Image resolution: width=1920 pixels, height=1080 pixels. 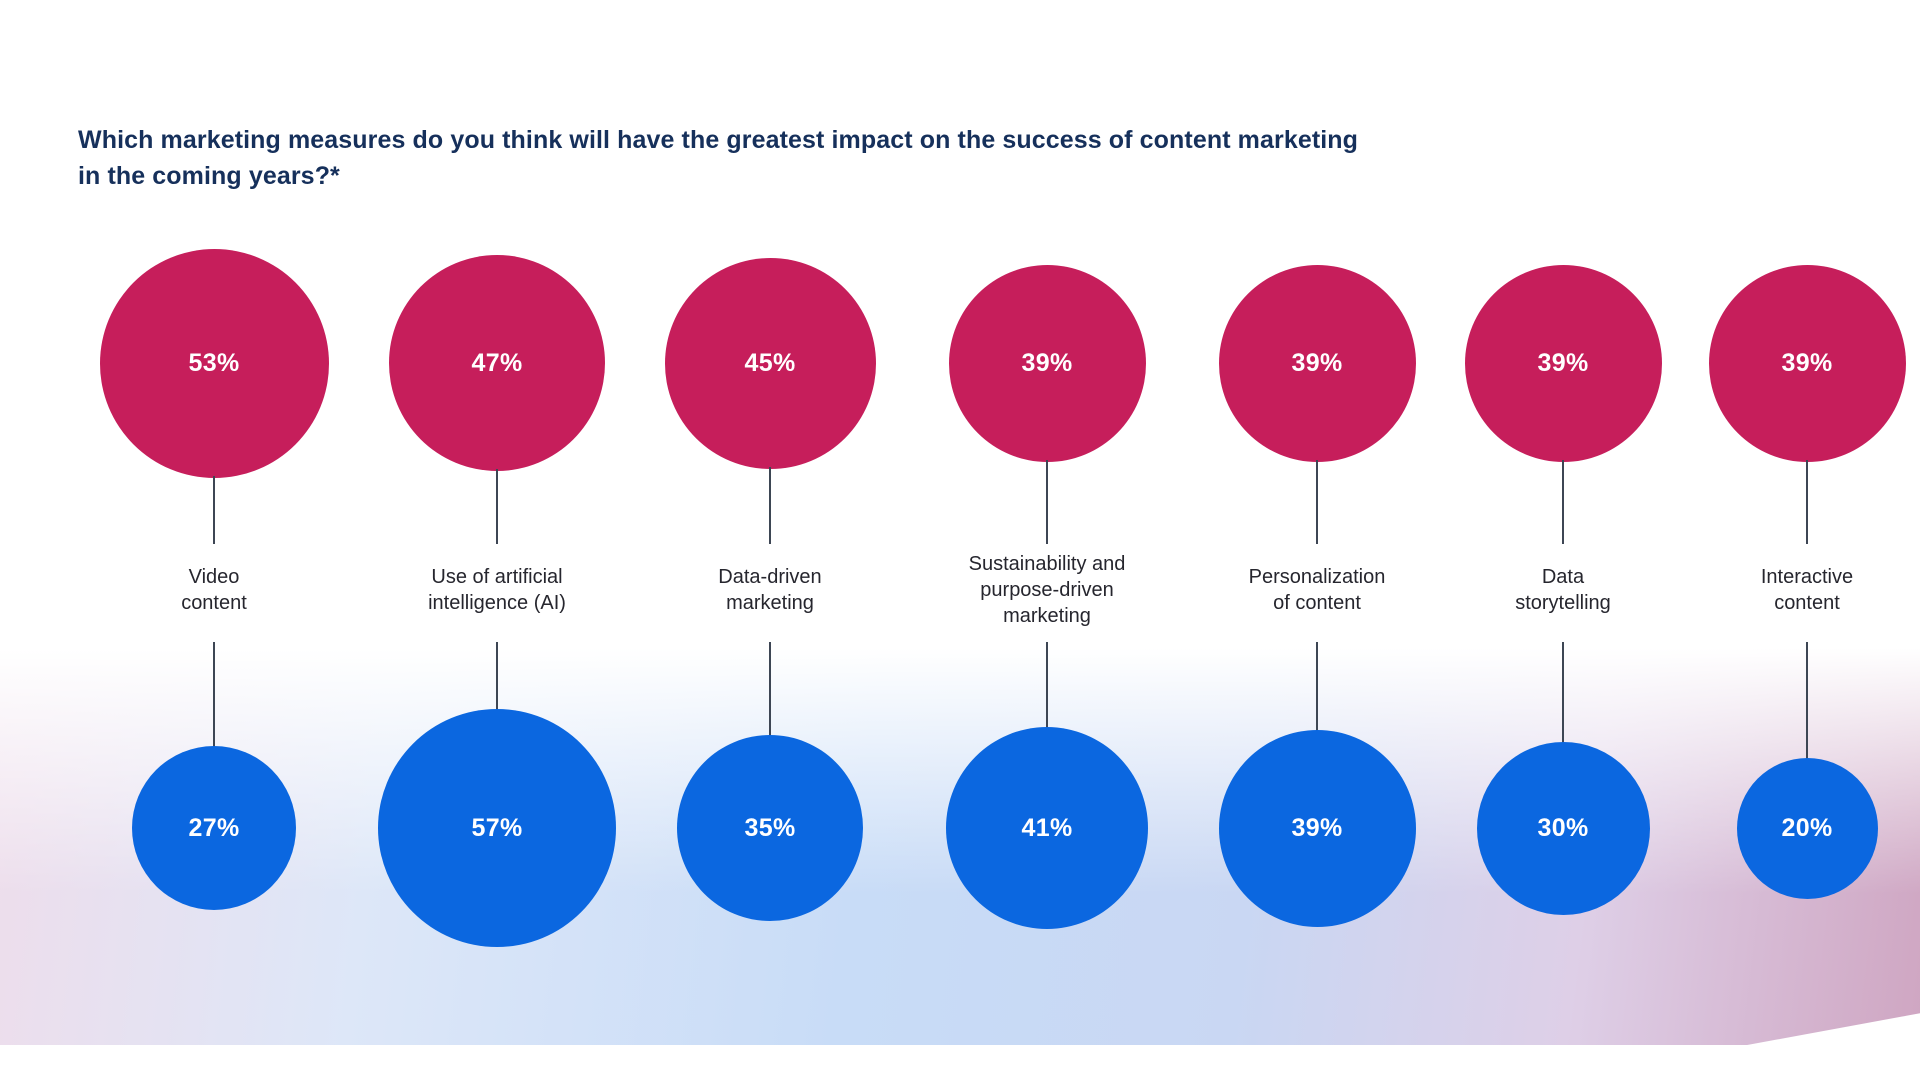 I want to click on bottom-bubble: 35%, so click(x=770, y=828).